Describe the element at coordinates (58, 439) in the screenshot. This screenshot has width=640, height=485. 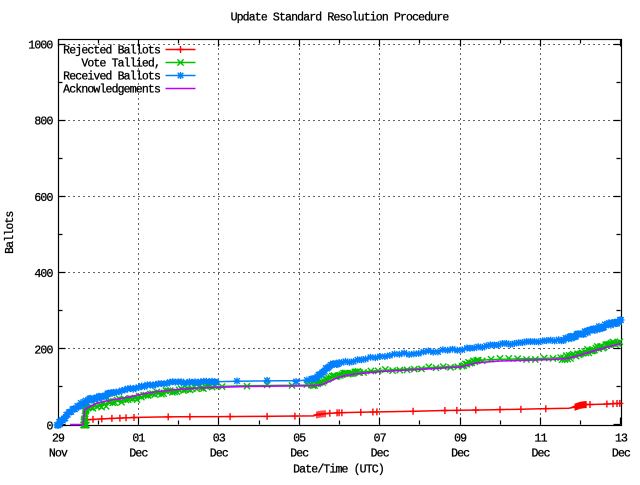
I see `svg-text: 29` at that location.